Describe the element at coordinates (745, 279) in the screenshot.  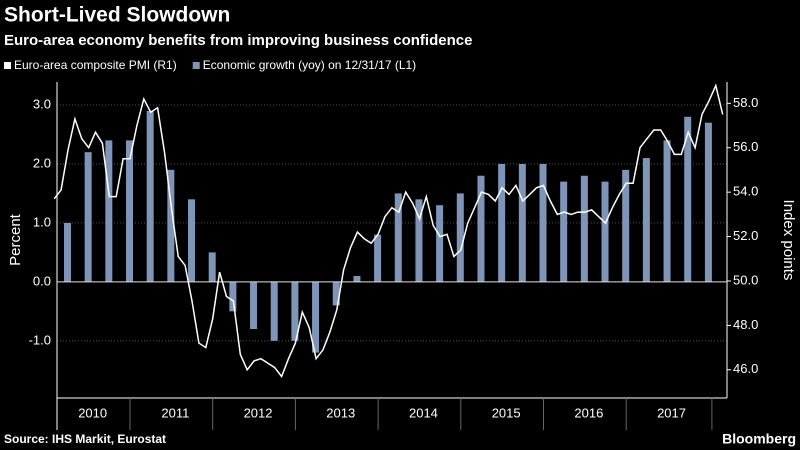
I see `y2-tick-label: 50.0` at that location.